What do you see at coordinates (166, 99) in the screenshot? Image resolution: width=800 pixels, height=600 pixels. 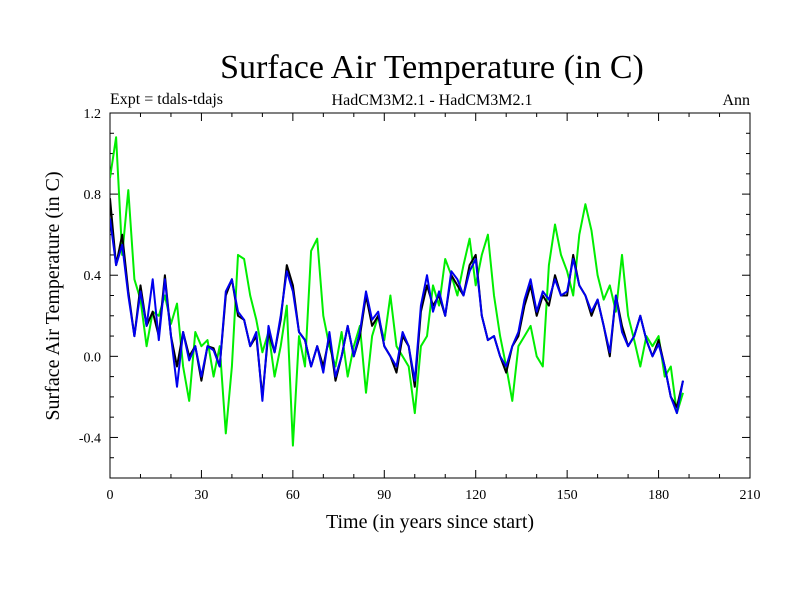 I see `experiment-label: Expt = tdals-tdajs` at bounding box center [166, 99].